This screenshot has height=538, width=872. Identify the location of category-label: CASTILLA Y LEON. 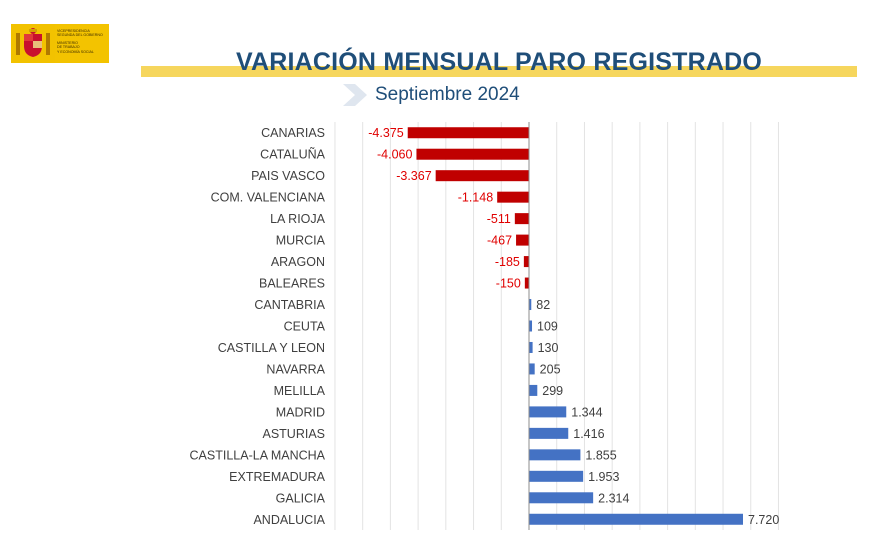
(271, 348).